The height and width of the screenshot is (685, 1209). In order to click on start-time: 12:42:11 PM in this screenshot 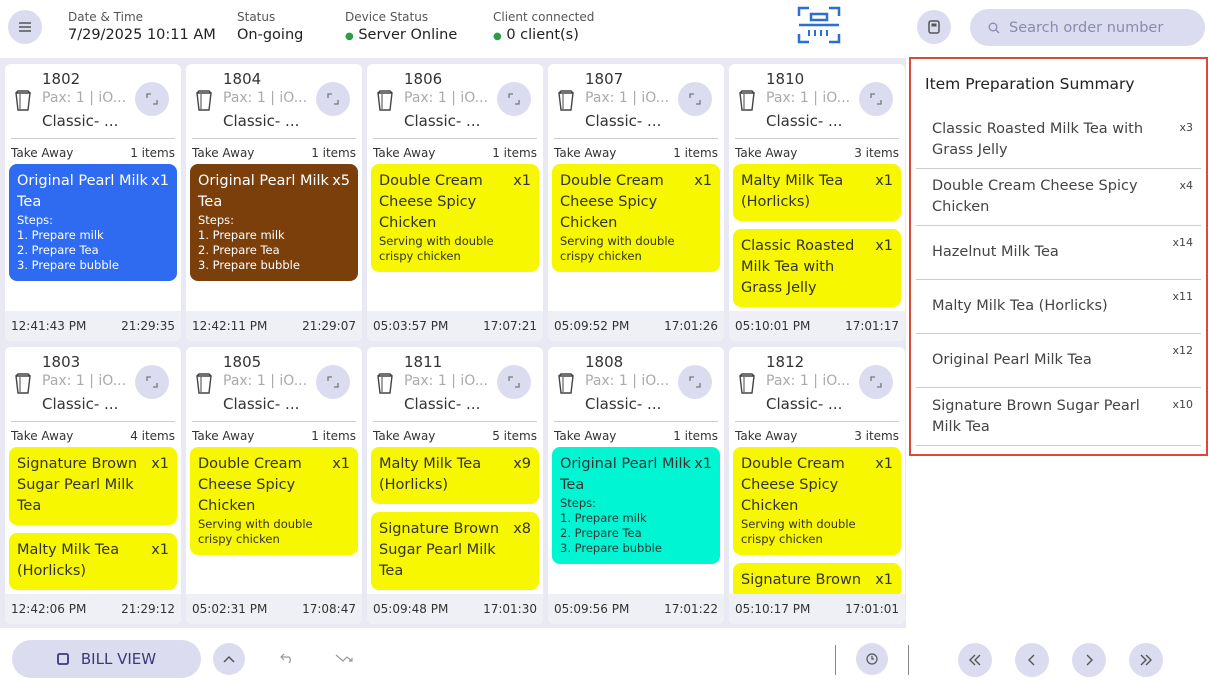, I will do `click(230, 326)`.